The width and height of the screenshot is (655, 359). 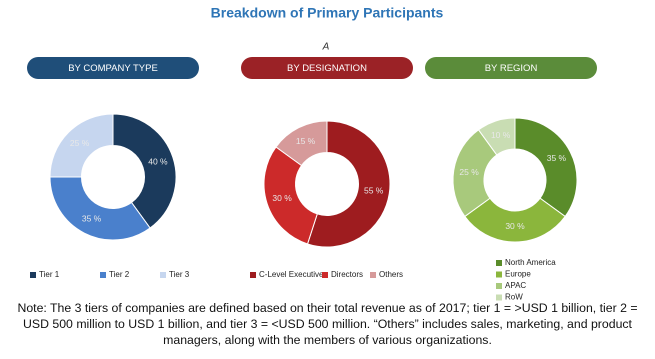 What do you see at coordinates (530, 262) in the screenshot?
I see `legend-label: North America` at bounding box center [530, 262].